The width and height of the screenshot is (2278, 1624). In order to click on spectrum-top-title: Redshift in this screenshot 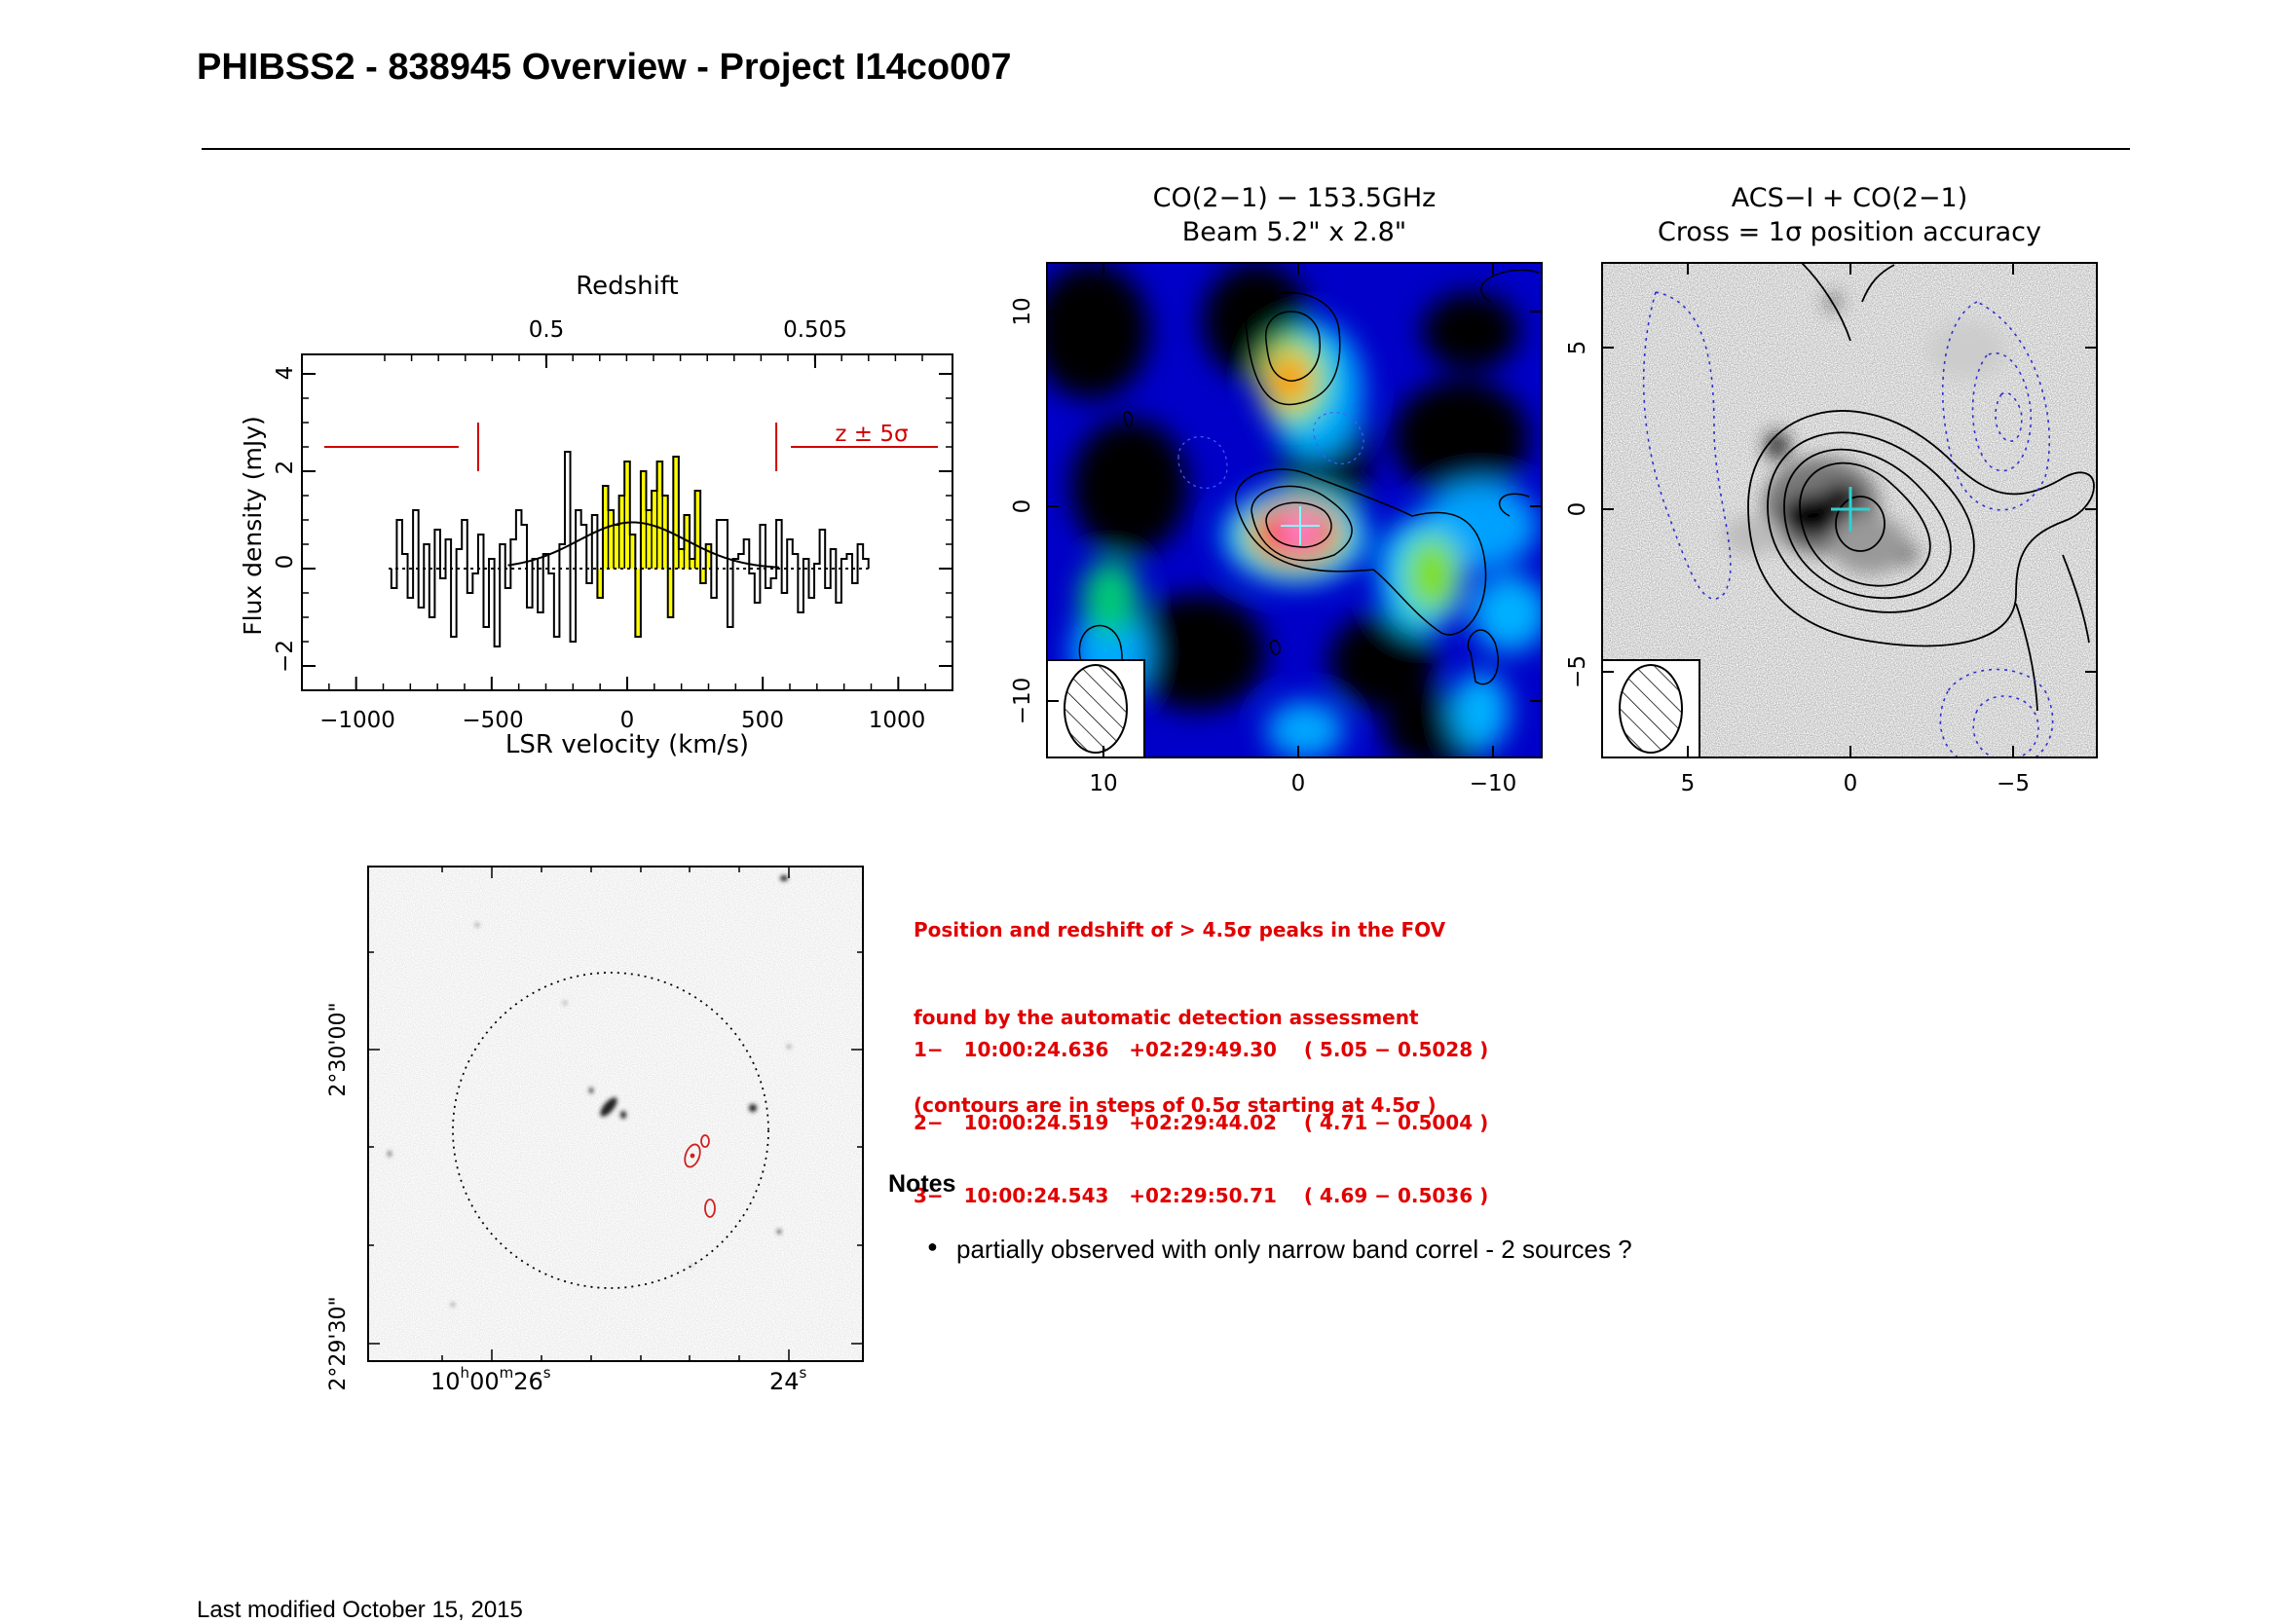, I will do `click(627, 286)`.